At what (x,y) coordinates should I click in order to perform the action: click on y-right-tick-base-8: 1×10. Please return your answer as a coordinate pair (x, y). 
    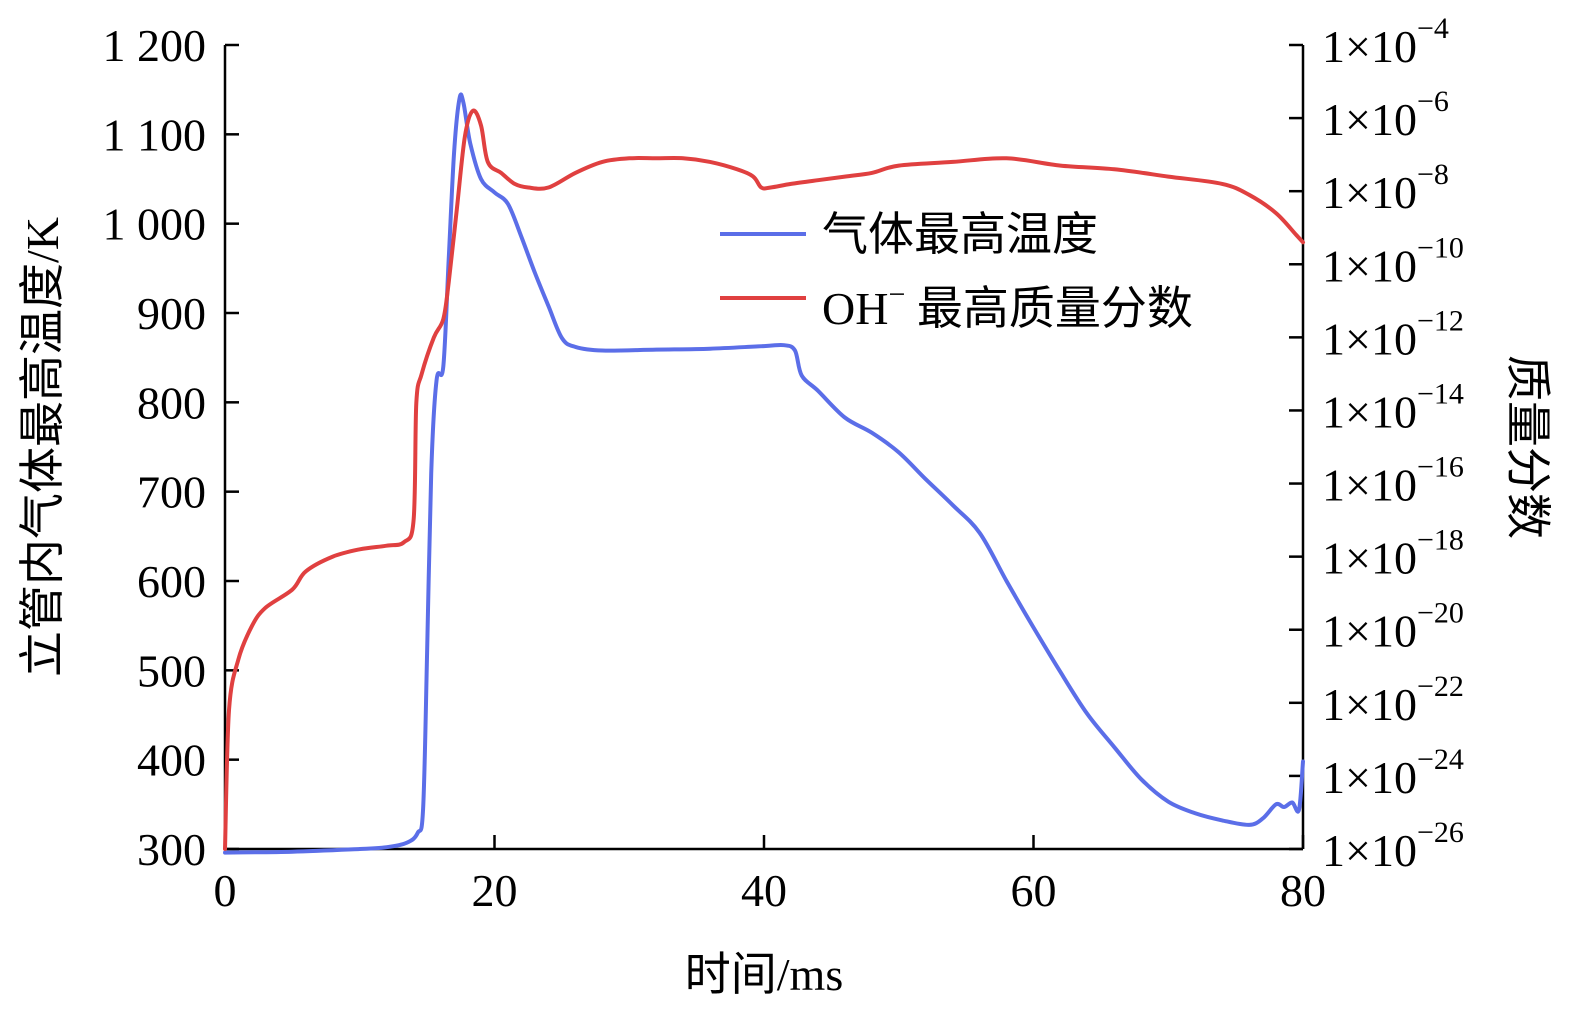
    Looking at the image, I should click on (1369, 265).